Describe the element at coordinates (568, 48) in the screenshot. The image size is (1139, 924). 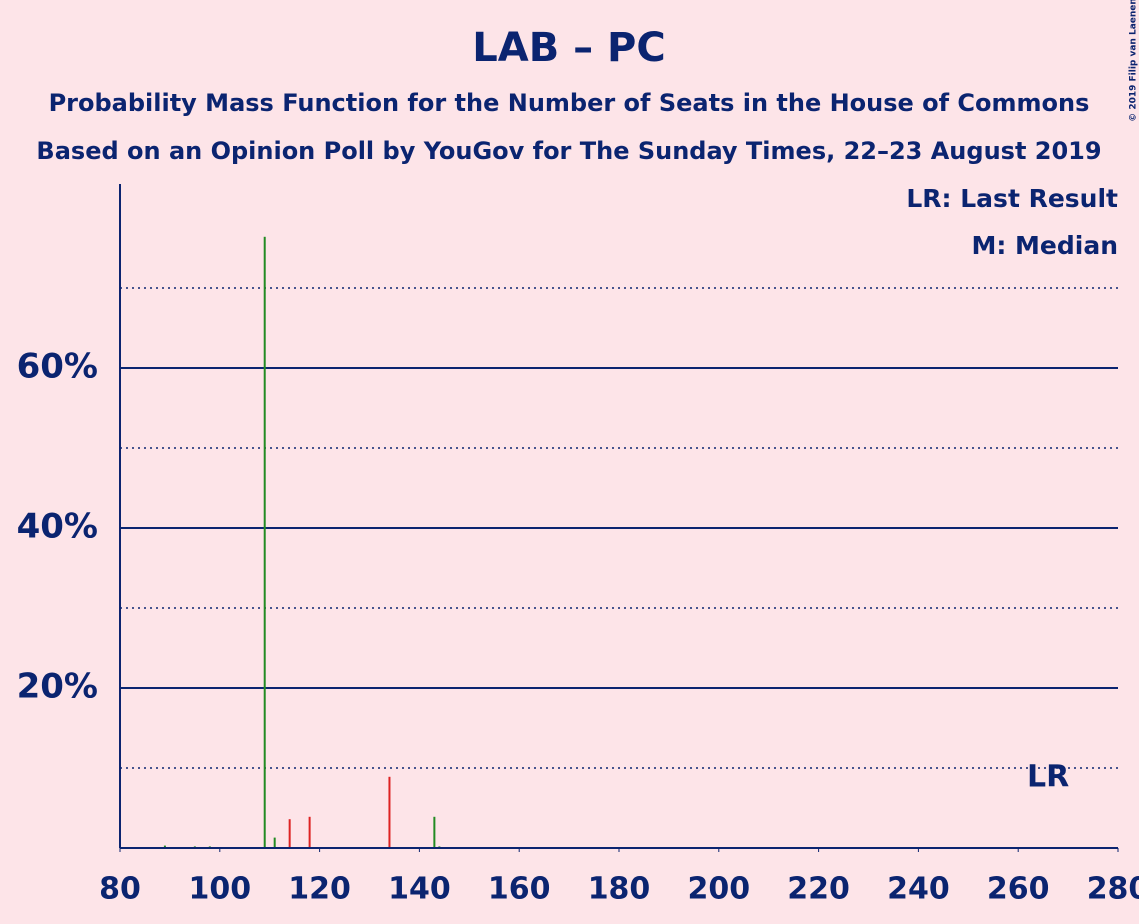
I see `chart-title: LAB – PC` at that location.